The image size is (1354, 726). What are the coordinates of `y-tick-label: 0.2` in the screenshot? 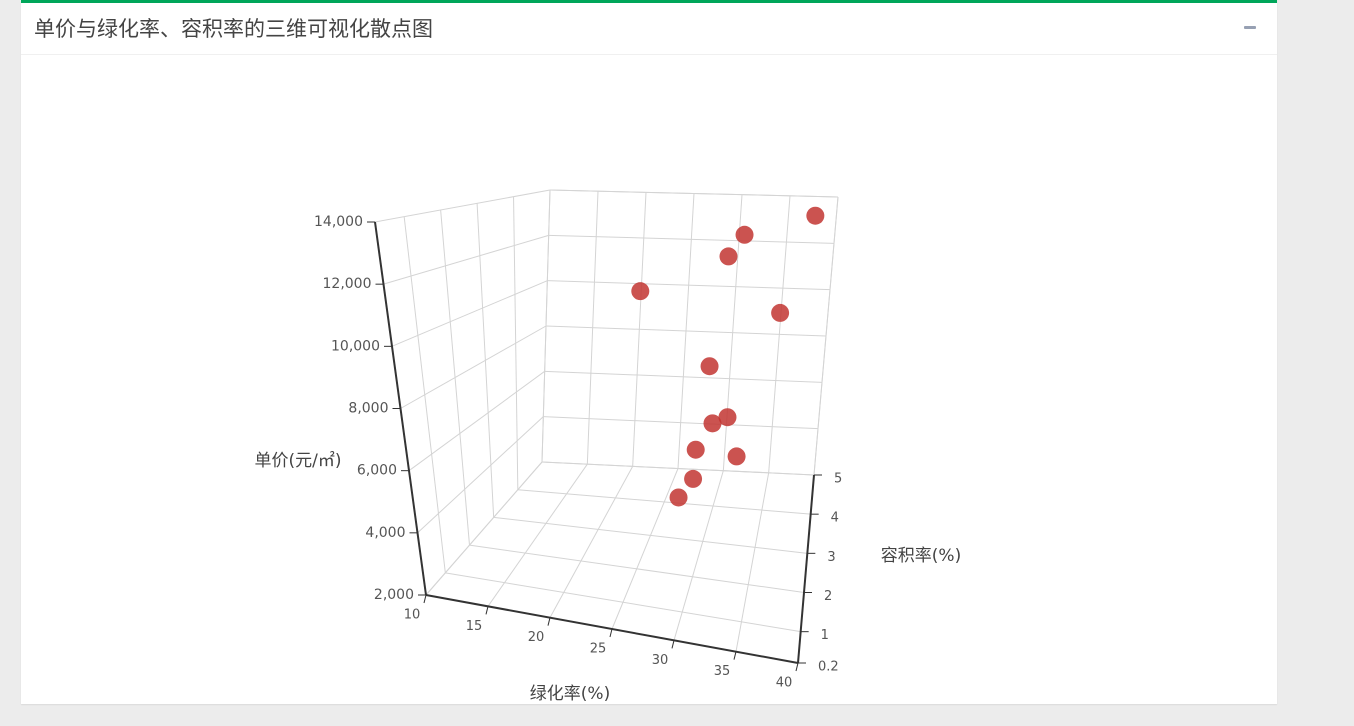 It's located at (828, 667).